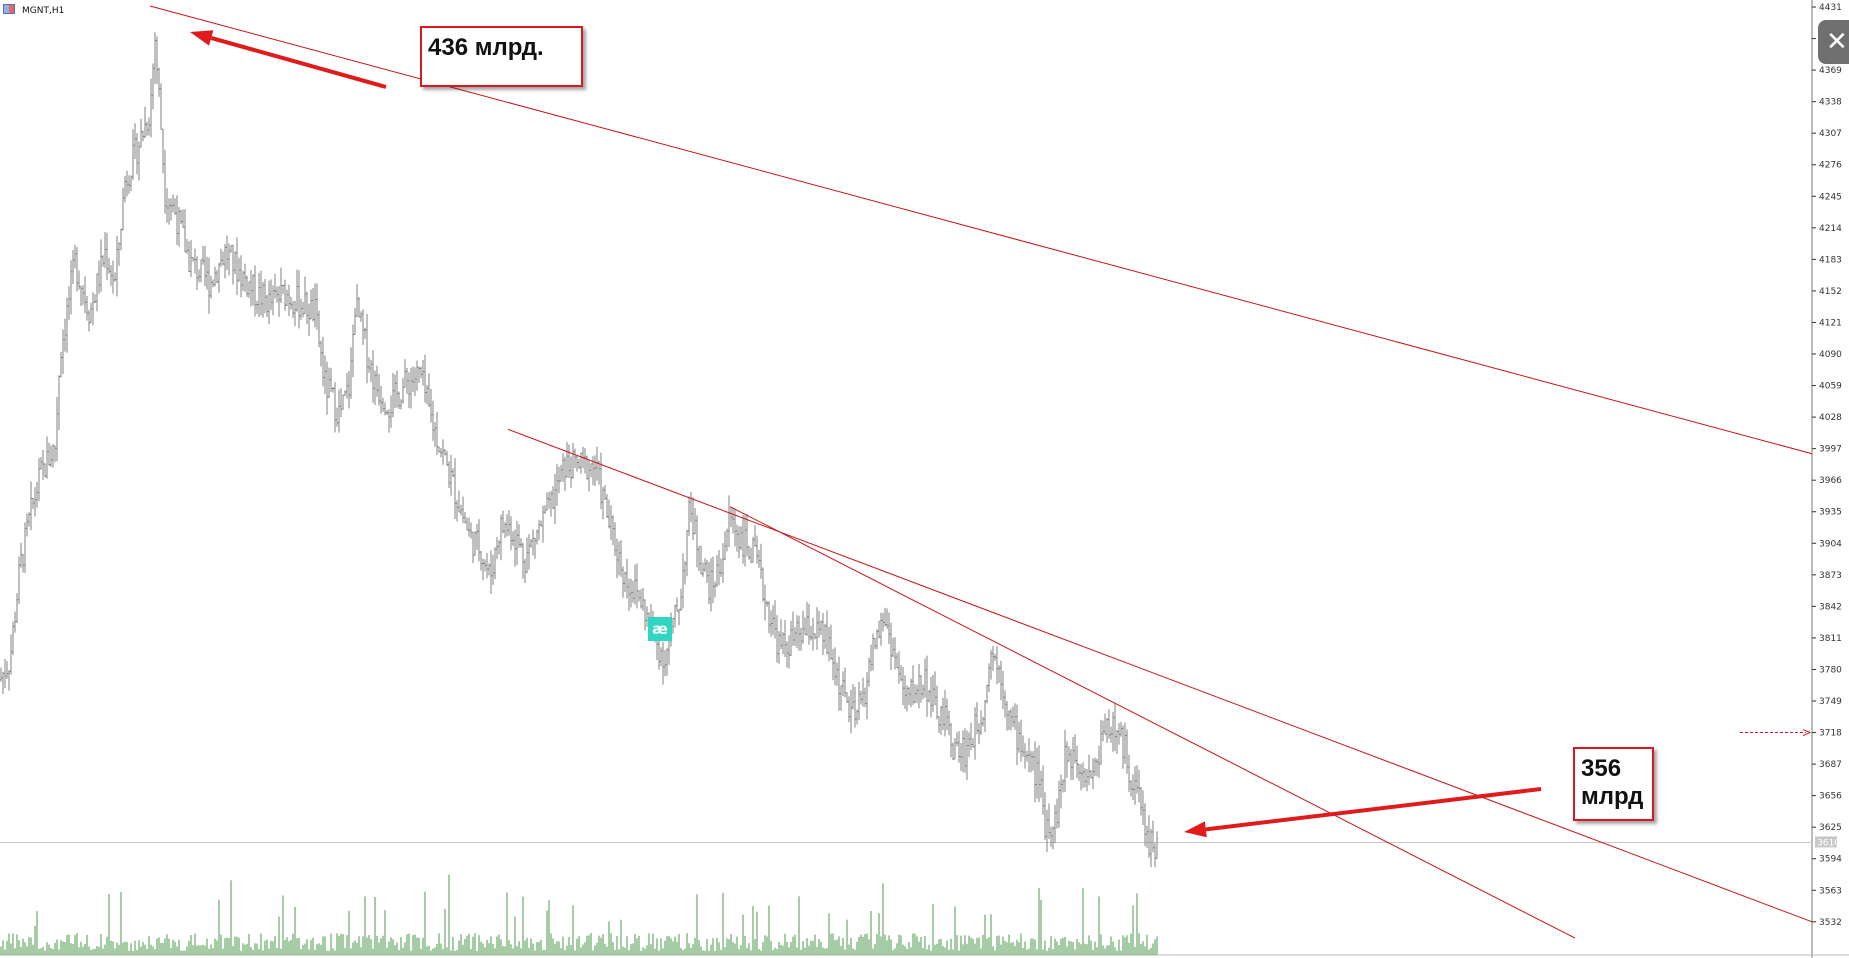  Describe the element at coordinates (1830, 544) in the screenshot. I see `y-tick-label: 3904` at that location.